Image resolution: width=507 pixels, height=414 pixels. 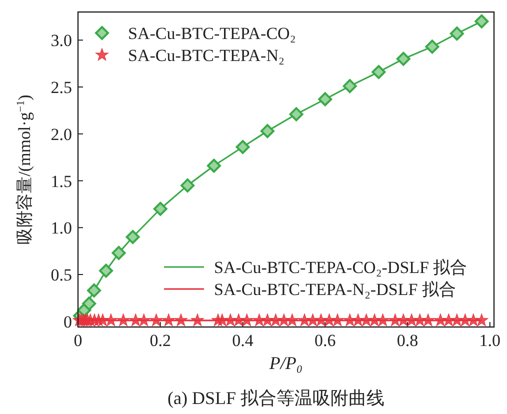 What do you see at coordinates (276, 398) in the screenshot?
I see `text: (a) DSLF 拟合等温吸附曲线` at bounding box center [276, 398].